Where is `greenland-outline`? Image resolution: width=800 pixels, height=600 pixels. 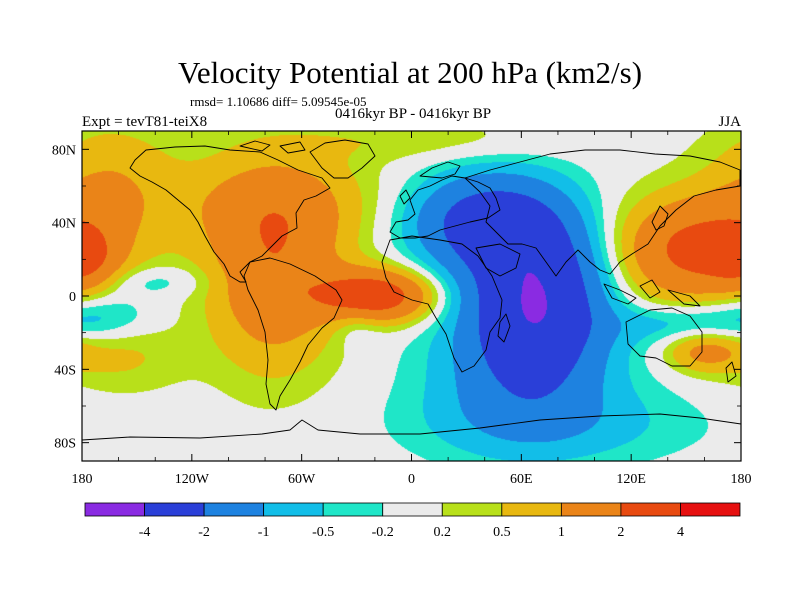
greenland-outline is located at coordinates (342, 159).